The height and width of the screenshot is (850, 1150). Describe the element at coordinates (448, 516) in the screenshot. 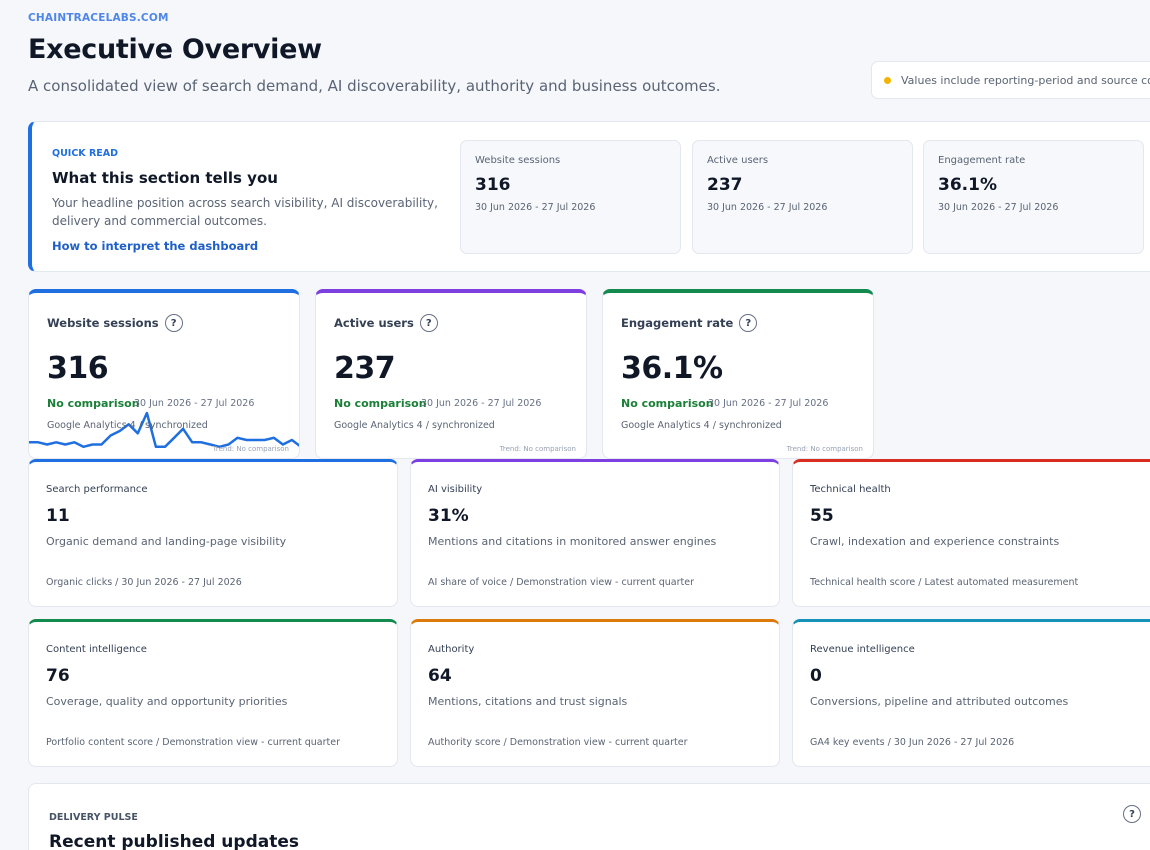

I see `card-value: 31%` at that location.